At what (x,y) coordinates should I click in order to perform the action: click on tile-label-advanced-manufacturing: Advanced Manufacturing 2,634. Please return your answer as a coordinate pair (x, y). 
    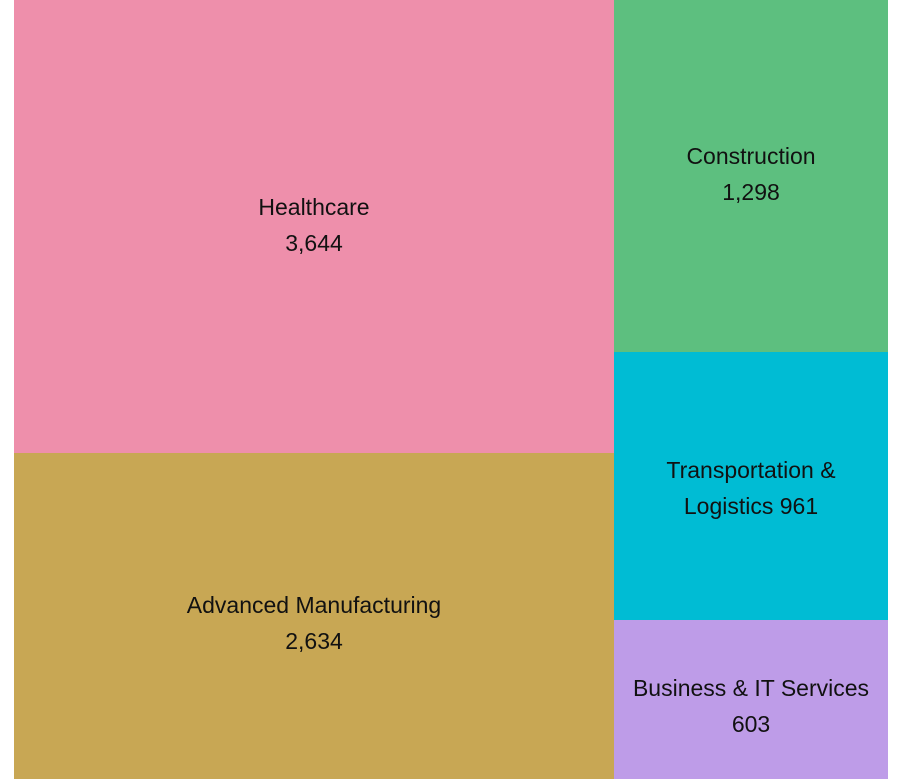
    Looking at the image, I should click on (314, 623).